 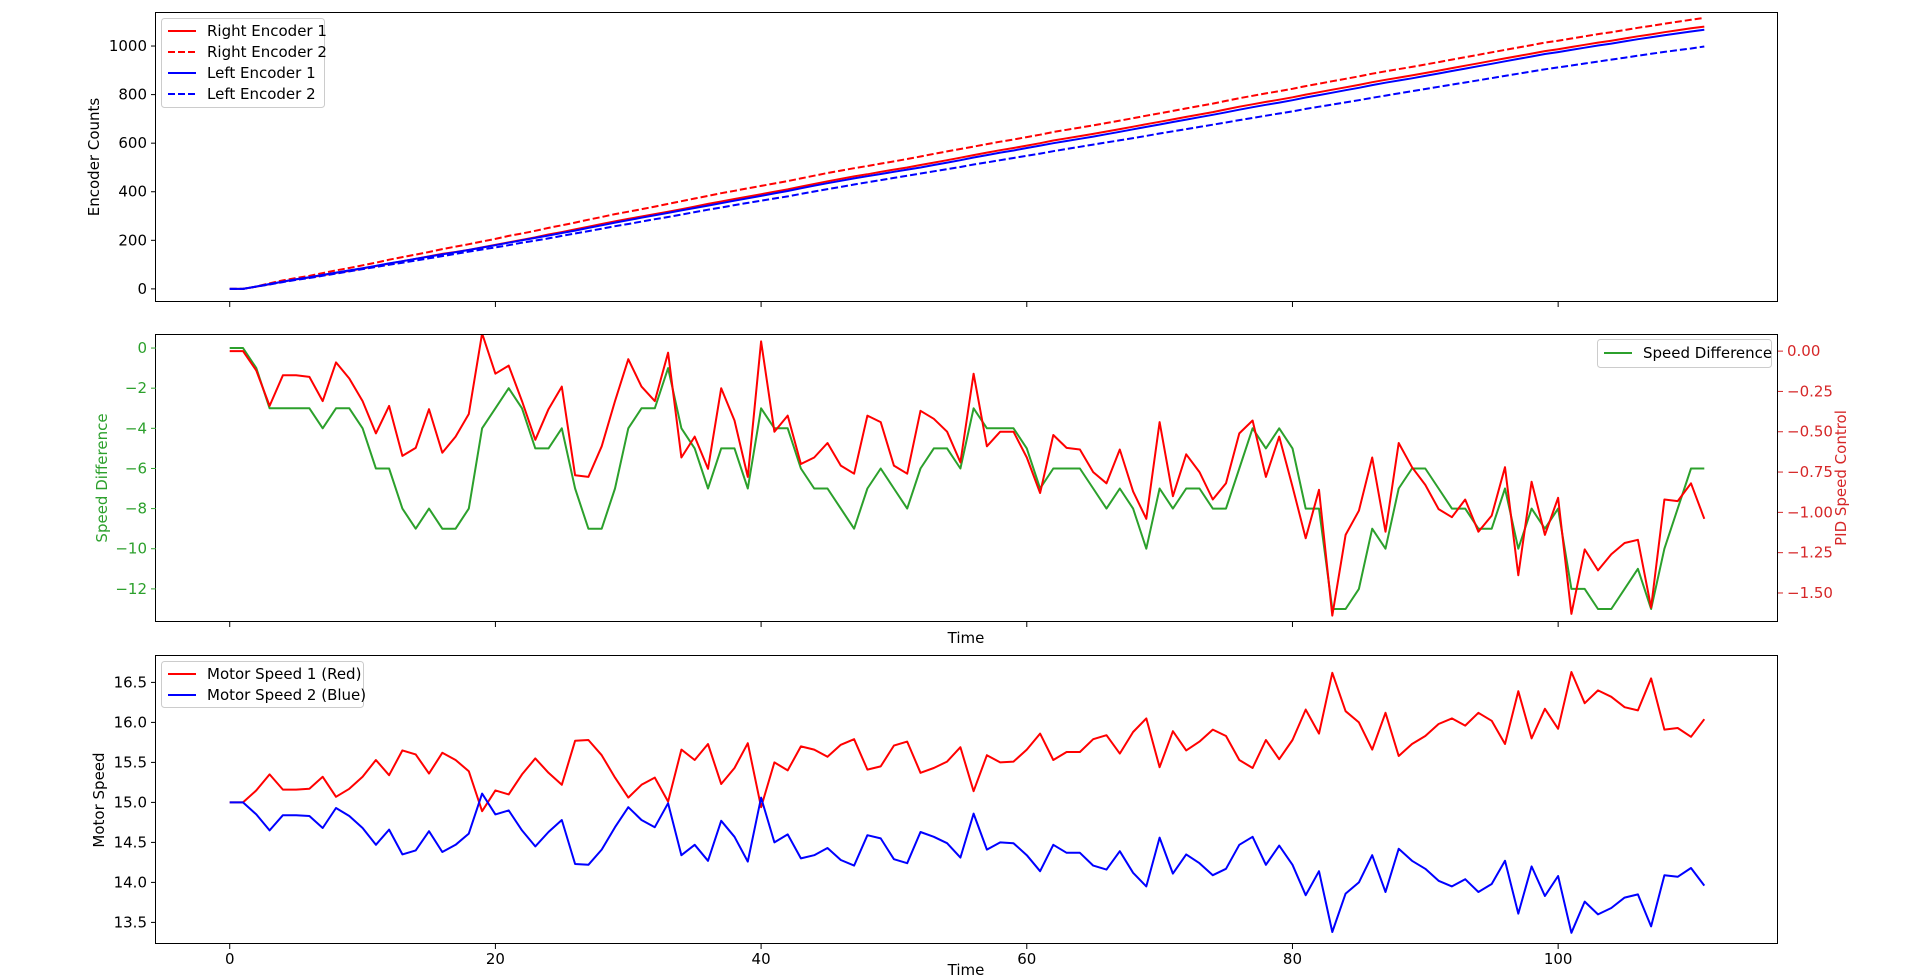 I want to click on legend-label-right-encoder-2: Right Encoder 2, so click(x=267, y=52).